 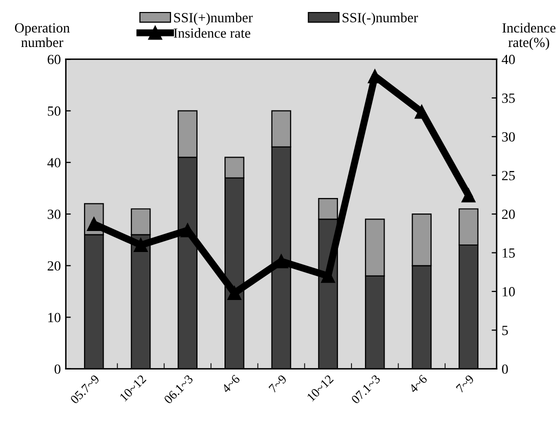 I want to click on legend-label: SSI(-)number, so click(x=380, y=19).